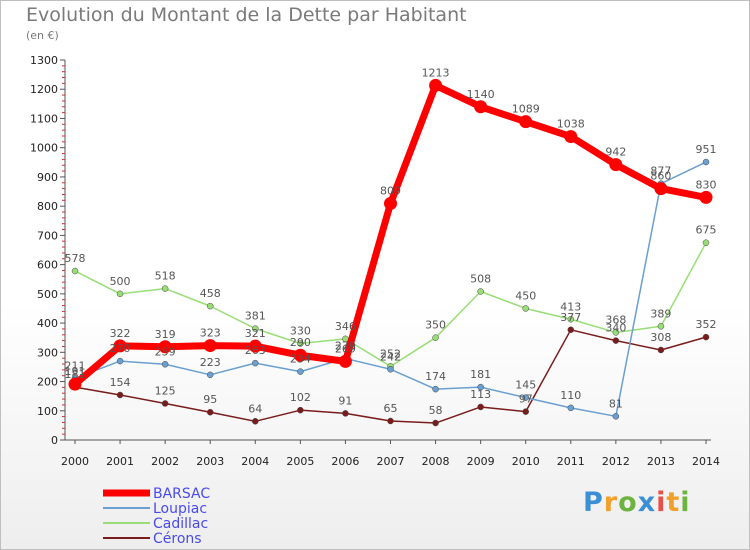 Image resolution: width=750 pixels, height=550 pixels. Describe the element at coordinates (120, 333) in the screenshot. I see `data-label-barsac: 322` at that location.